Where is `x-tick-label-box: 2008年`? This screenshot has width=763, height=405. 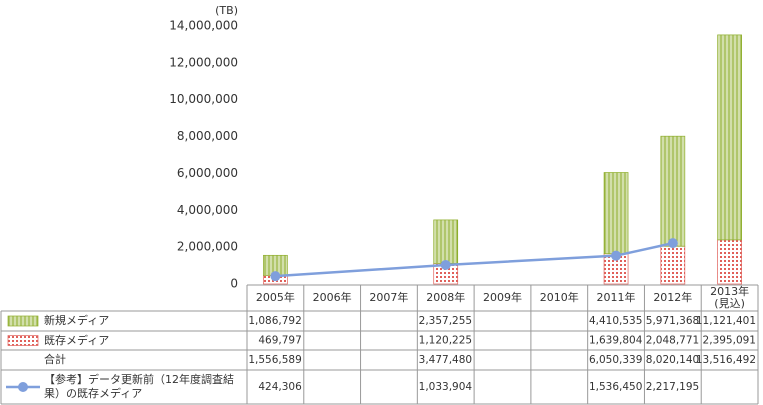 x-tick-label-box: 2008年 is located at coordinates (446, 297).